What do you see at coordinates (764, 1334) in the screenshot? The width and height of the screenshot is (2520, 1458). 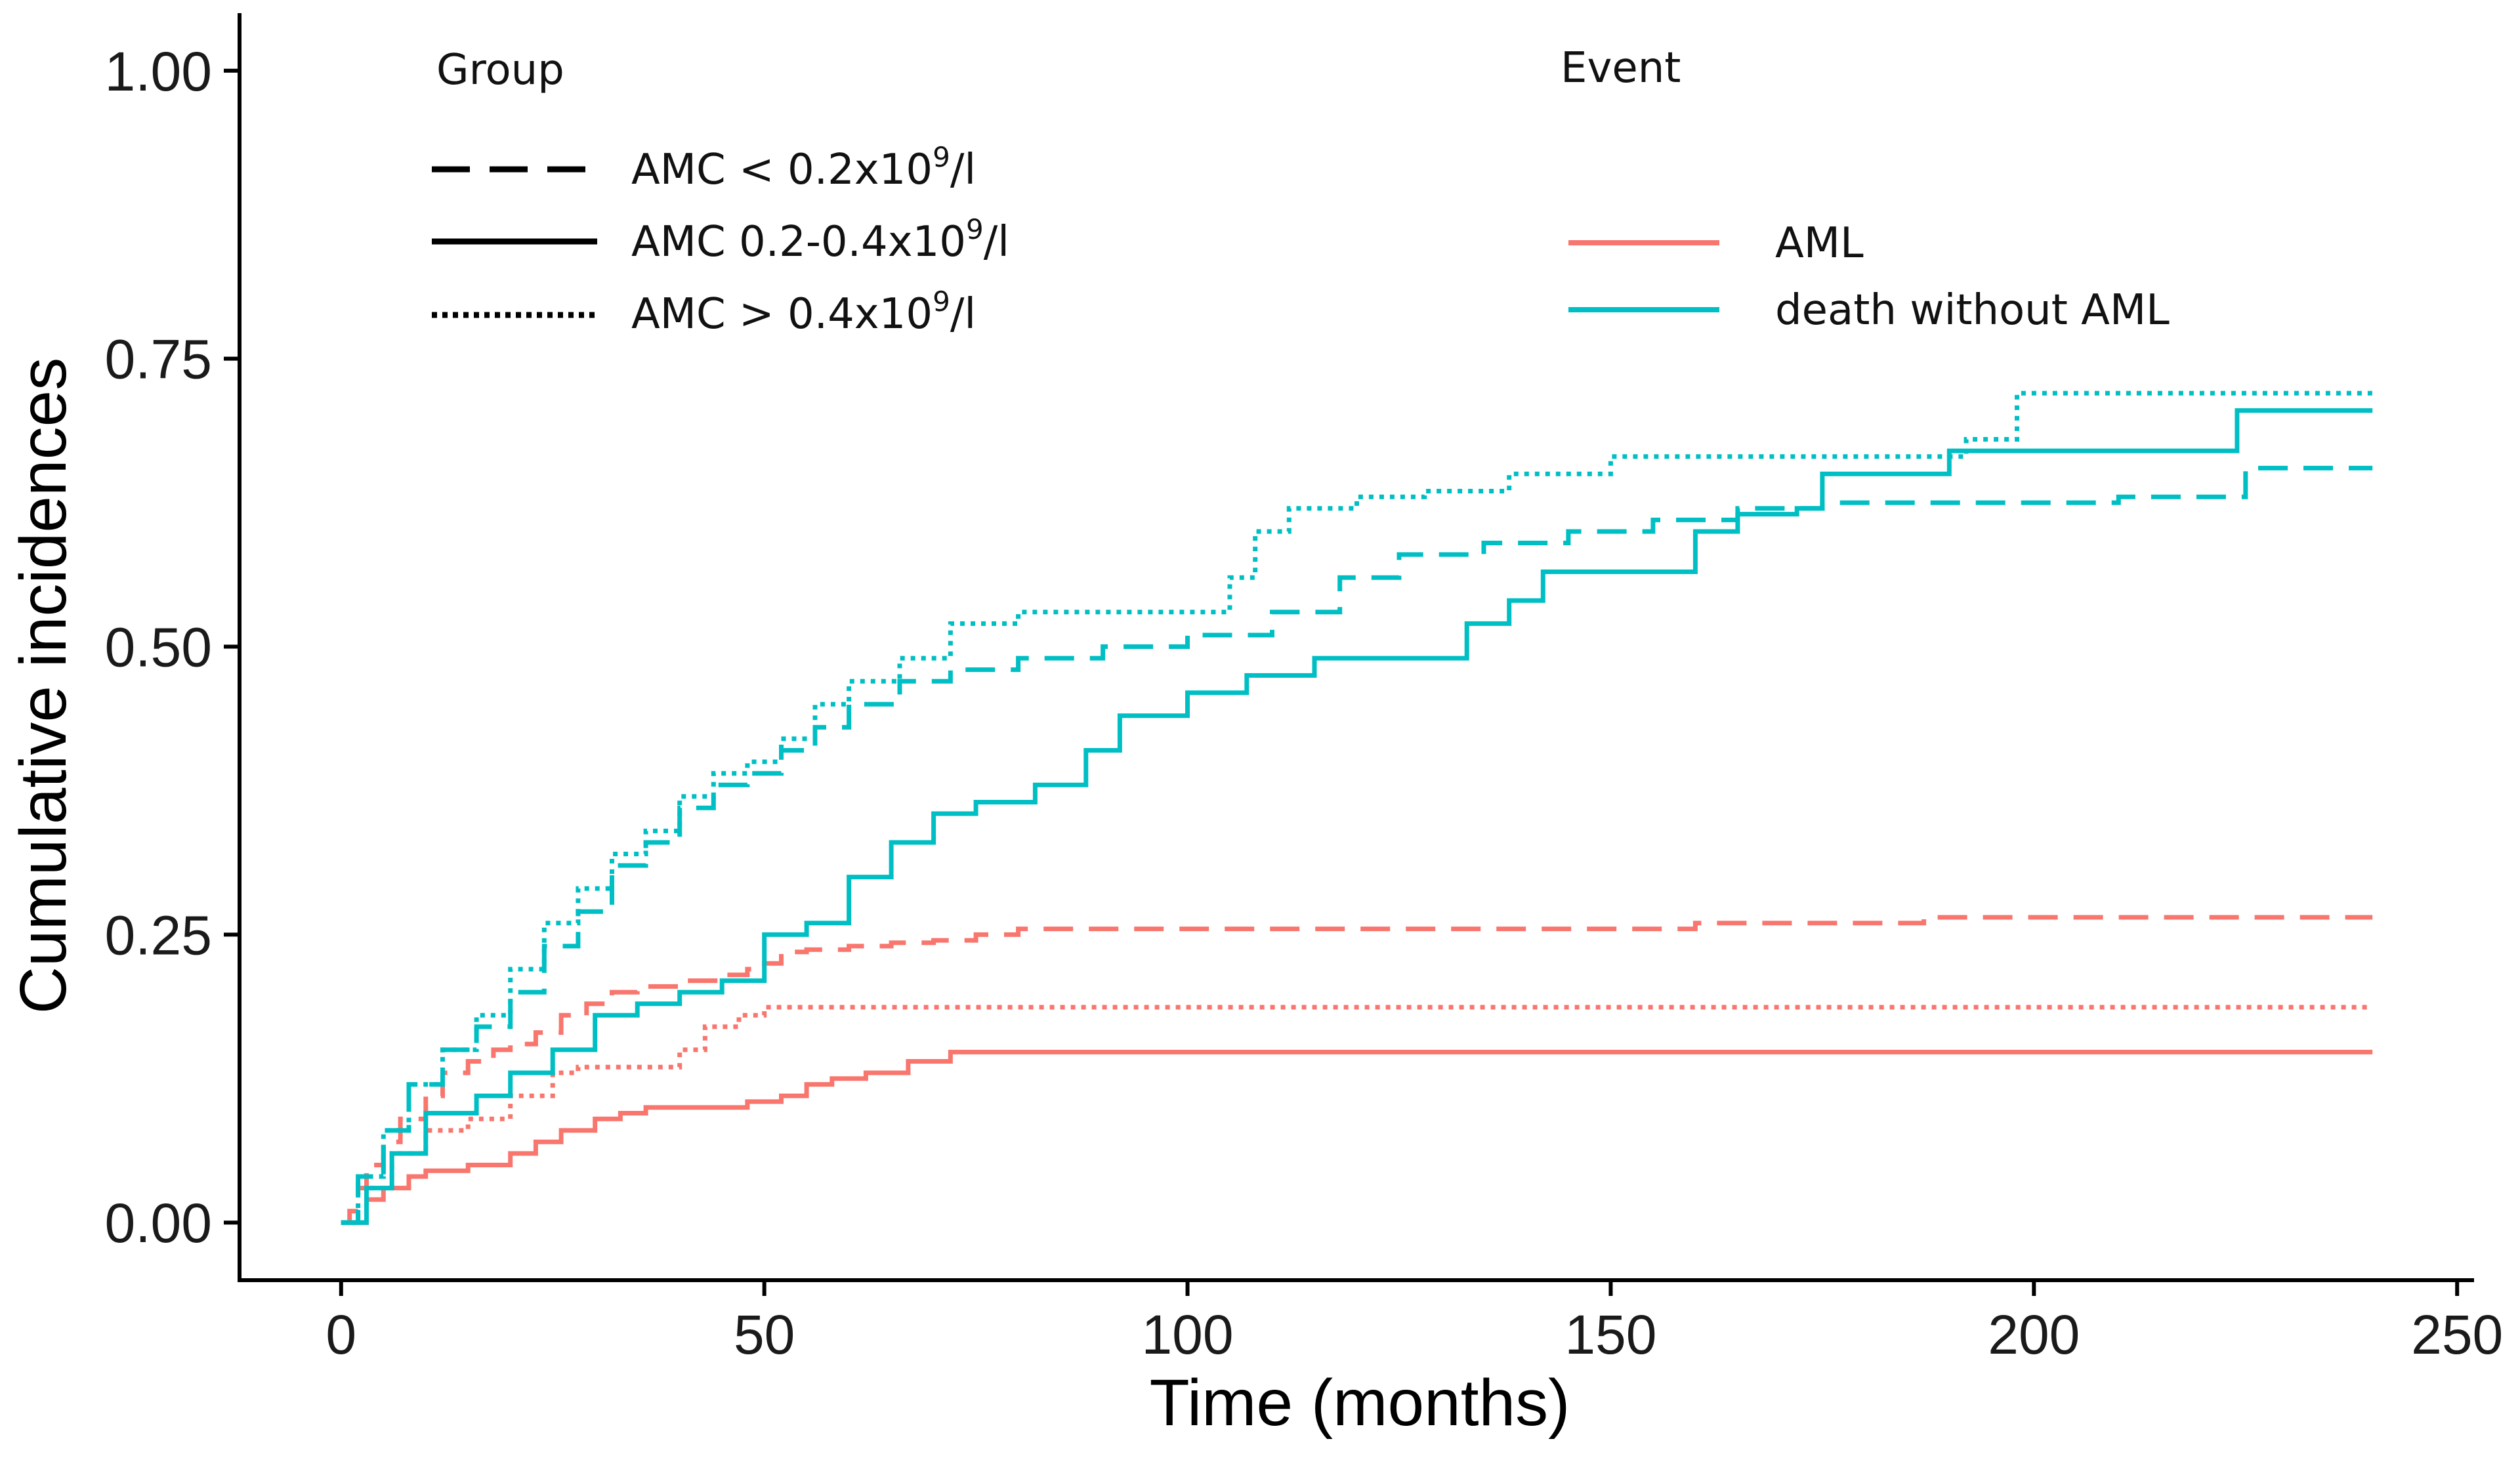 I see `x-tick-label: 50` at bounding box center [764, 1334].